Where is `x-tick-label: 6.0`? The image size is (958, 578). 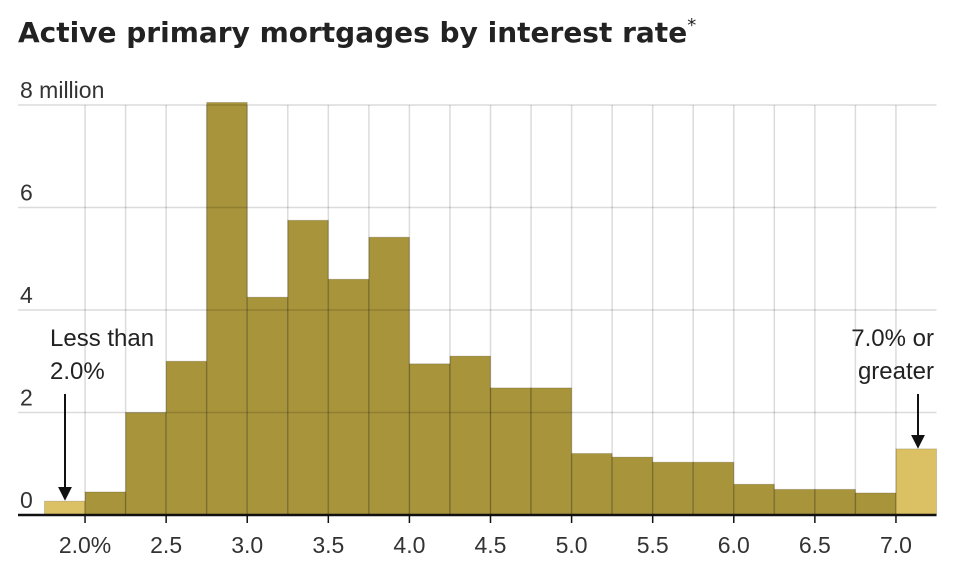 x-tick-label: 6.0 is located at coordinates (734, 545).